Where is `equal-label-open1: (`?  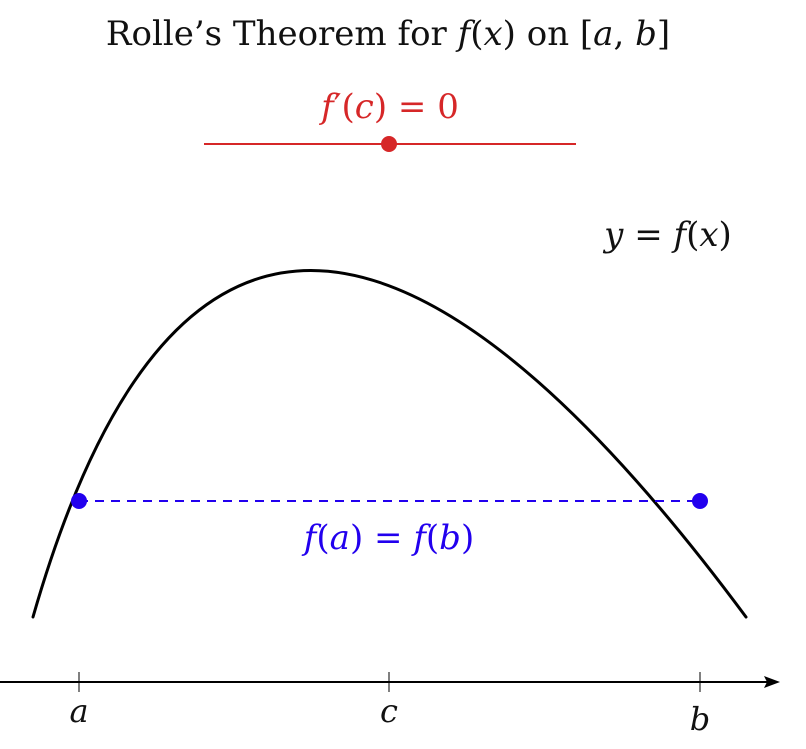
equal-label-open1: ( is located at coordinates (322, 538).